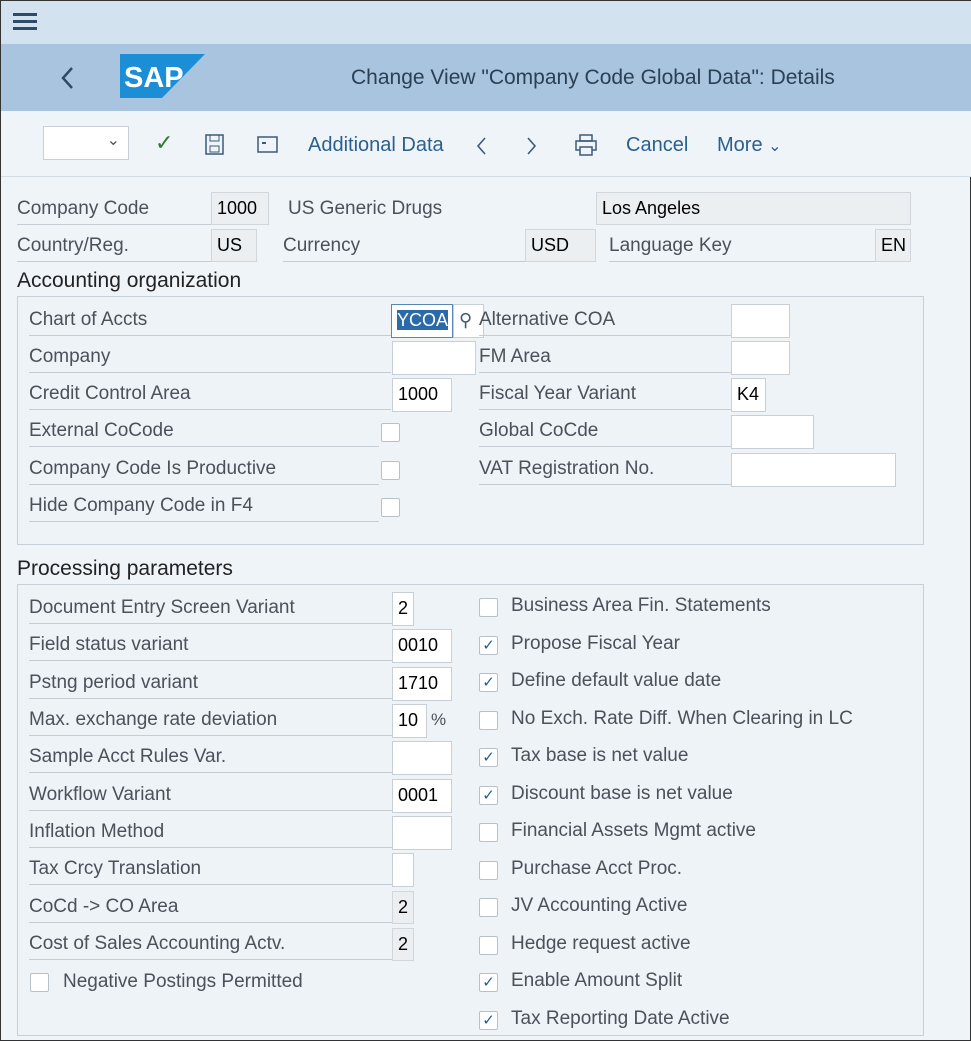 The width and height of the screenshot is (971, 1041). What do you see at coordinates (125, 568) in the screenshot?
I see `processing-section-title: Processing parameters` at bounding box center [125, 568].